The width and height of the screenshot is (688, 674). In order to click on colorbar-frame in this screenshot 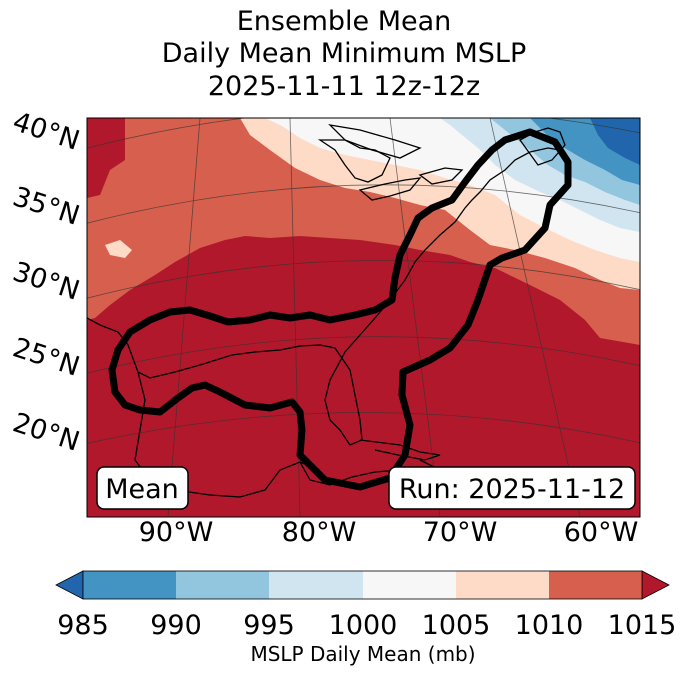, I will do `click(362, 585)`.